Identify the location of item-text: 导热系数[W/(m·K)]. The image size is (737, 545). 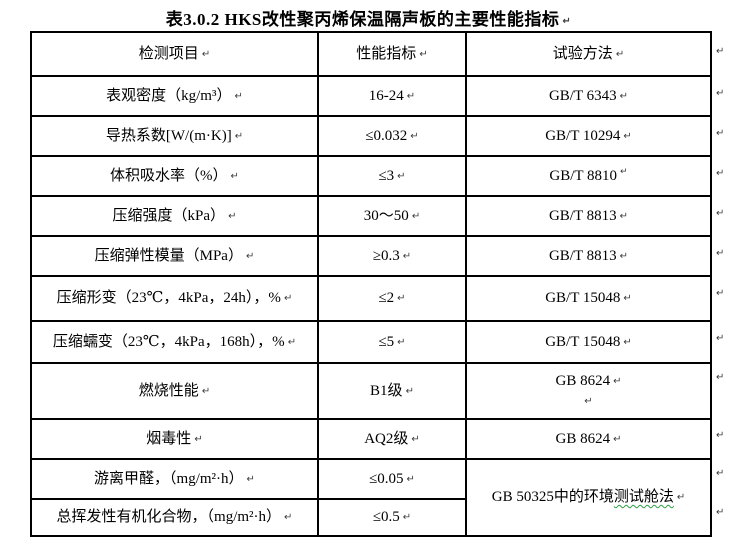
(168, 135).